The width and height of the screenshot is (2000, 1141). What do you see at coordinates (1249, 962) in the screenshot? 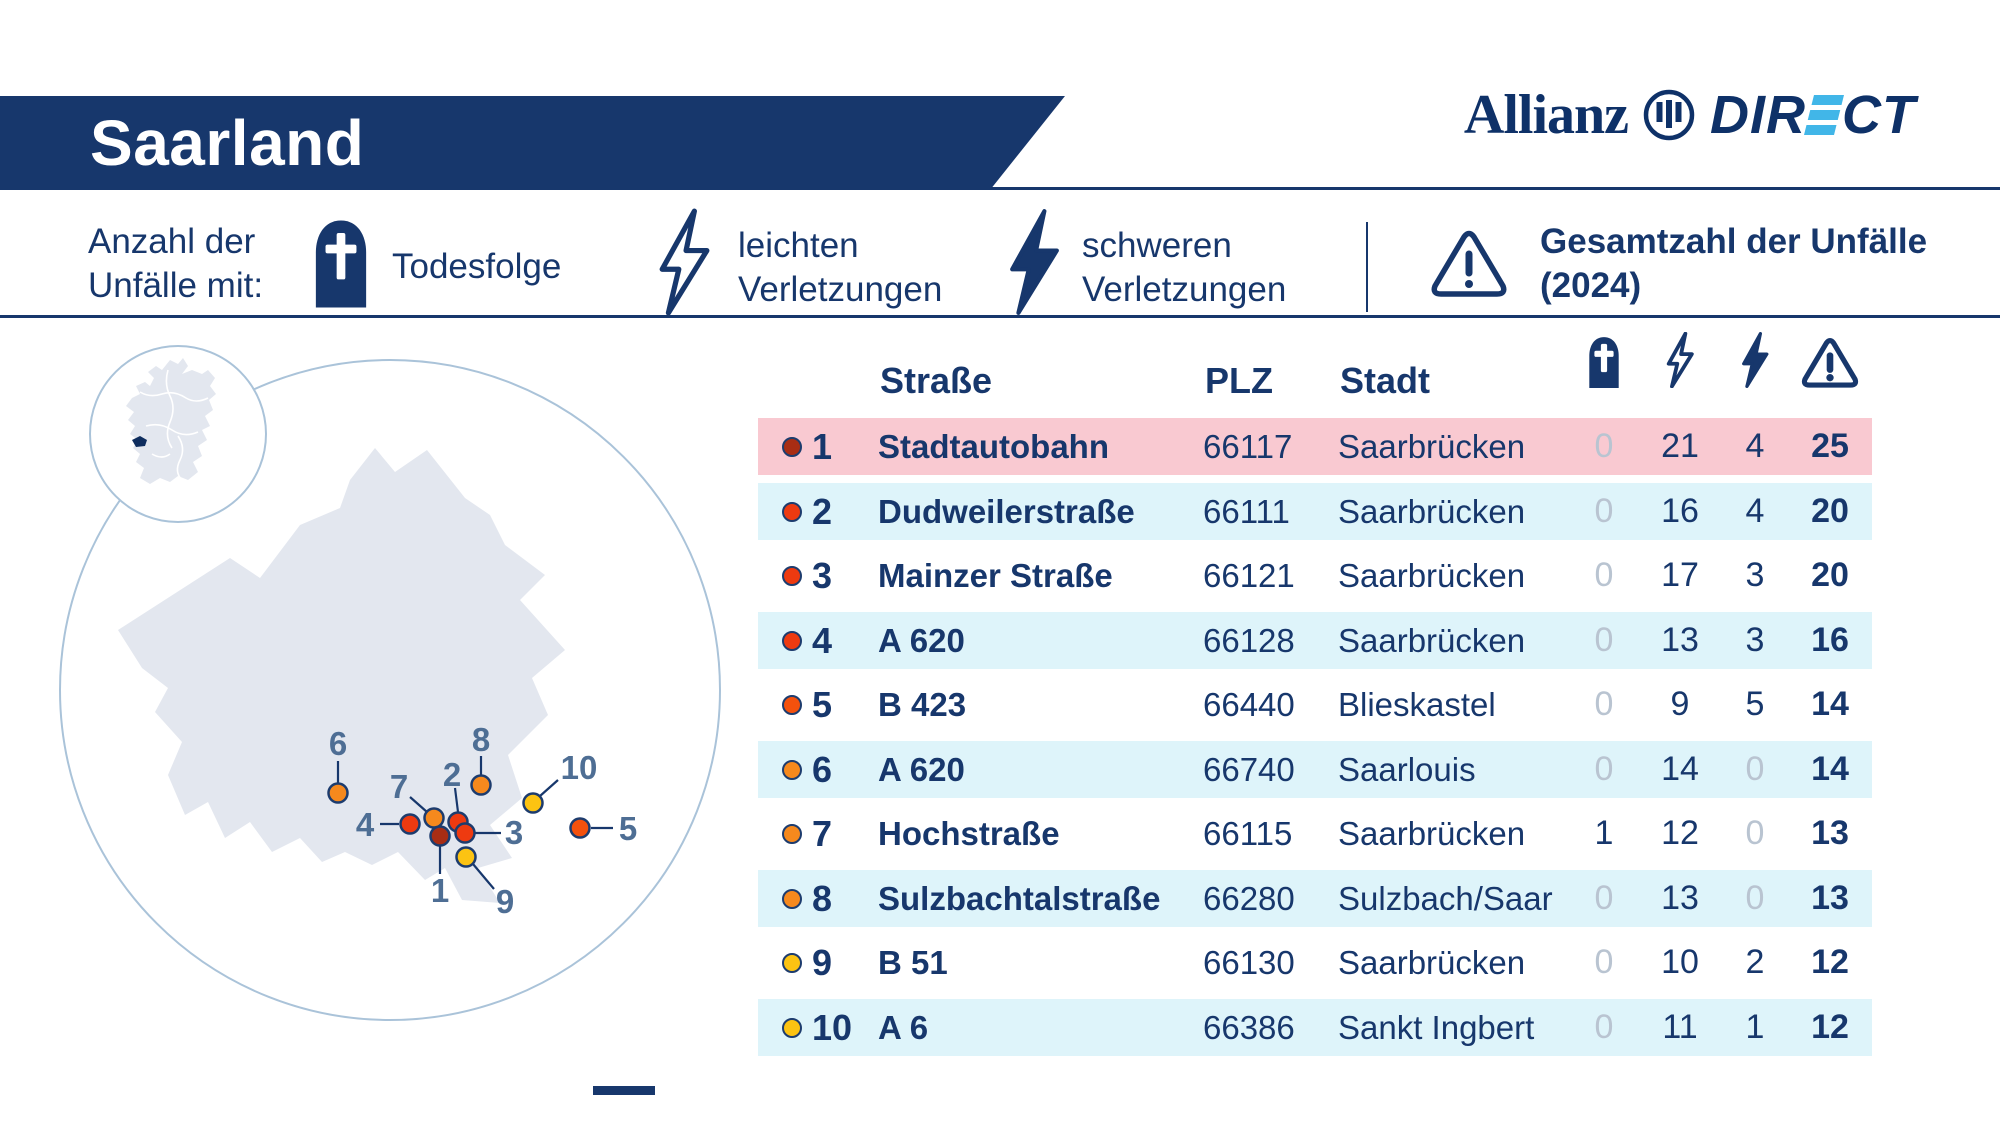
I see `plz-cell: 66130` at bounding box center [1249, 962].